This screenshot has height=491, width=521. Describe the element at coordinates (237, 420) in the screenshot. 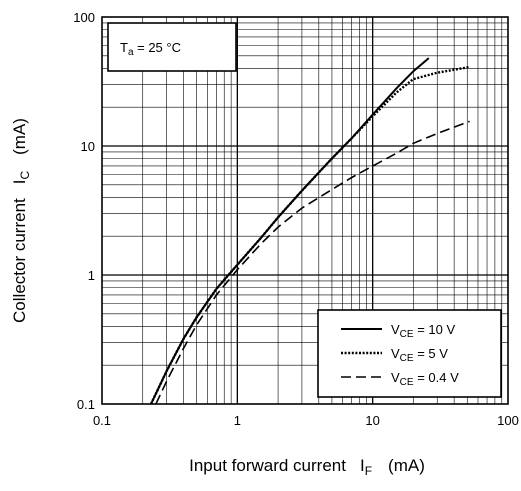

I see `x-tick-label: 1` at that location.